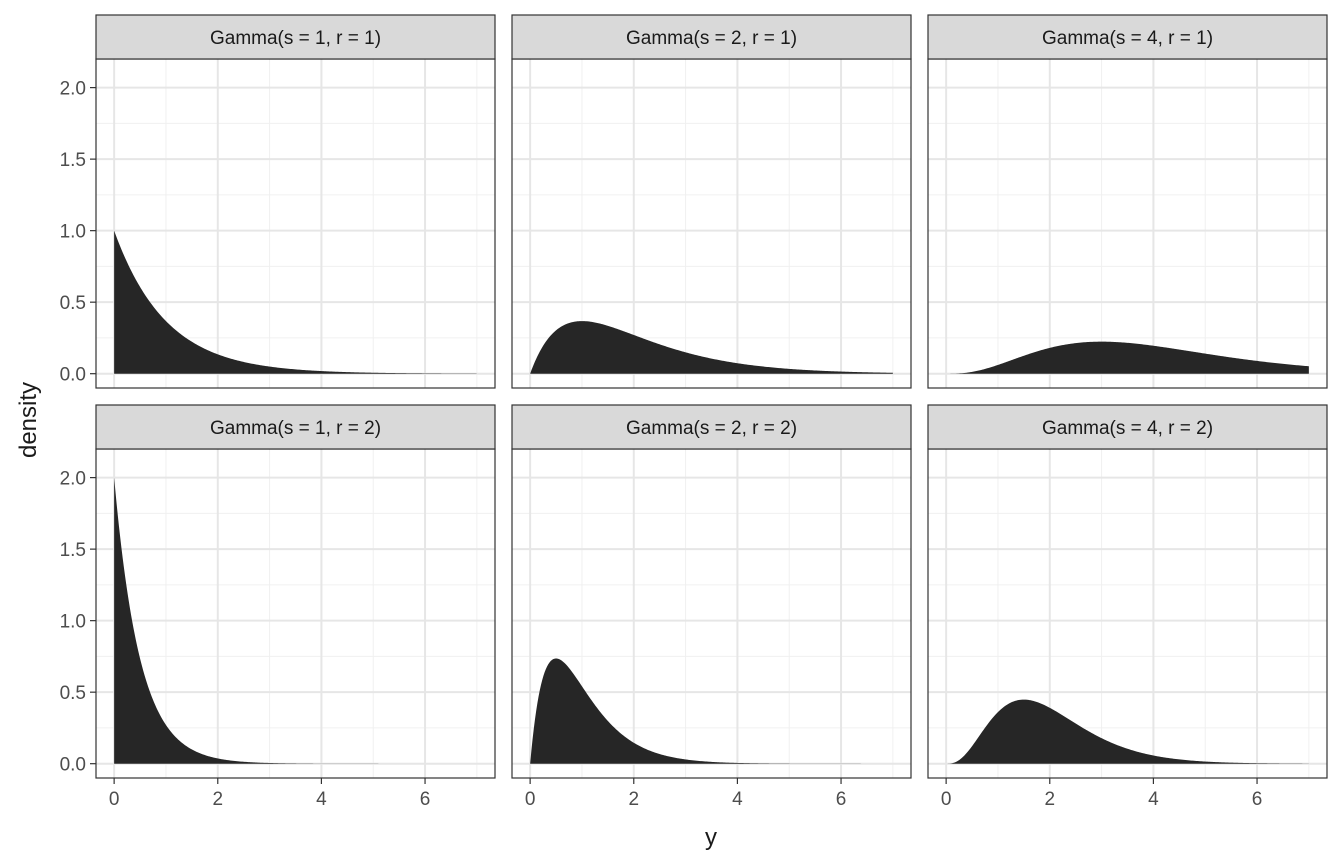 The width and height of the screenshot is (1344, 864). I want to click on y-axis-title: density, so click(28, 420).